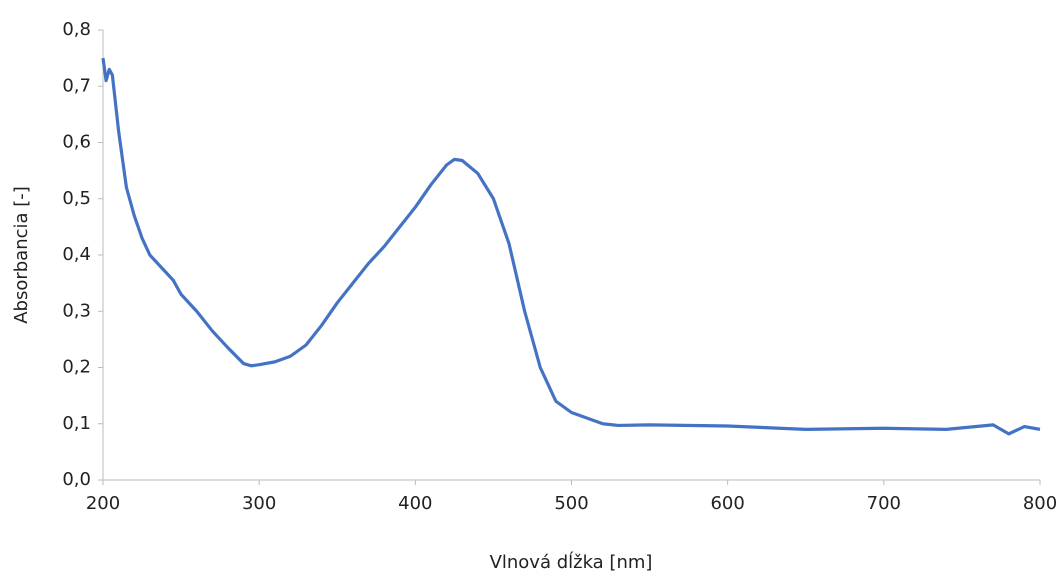 The image size is (1061, 583). Describe the element at coordinates (21, 255) in the screenshot. I see `y-axis-label: Absorbancia [-]` at that location.